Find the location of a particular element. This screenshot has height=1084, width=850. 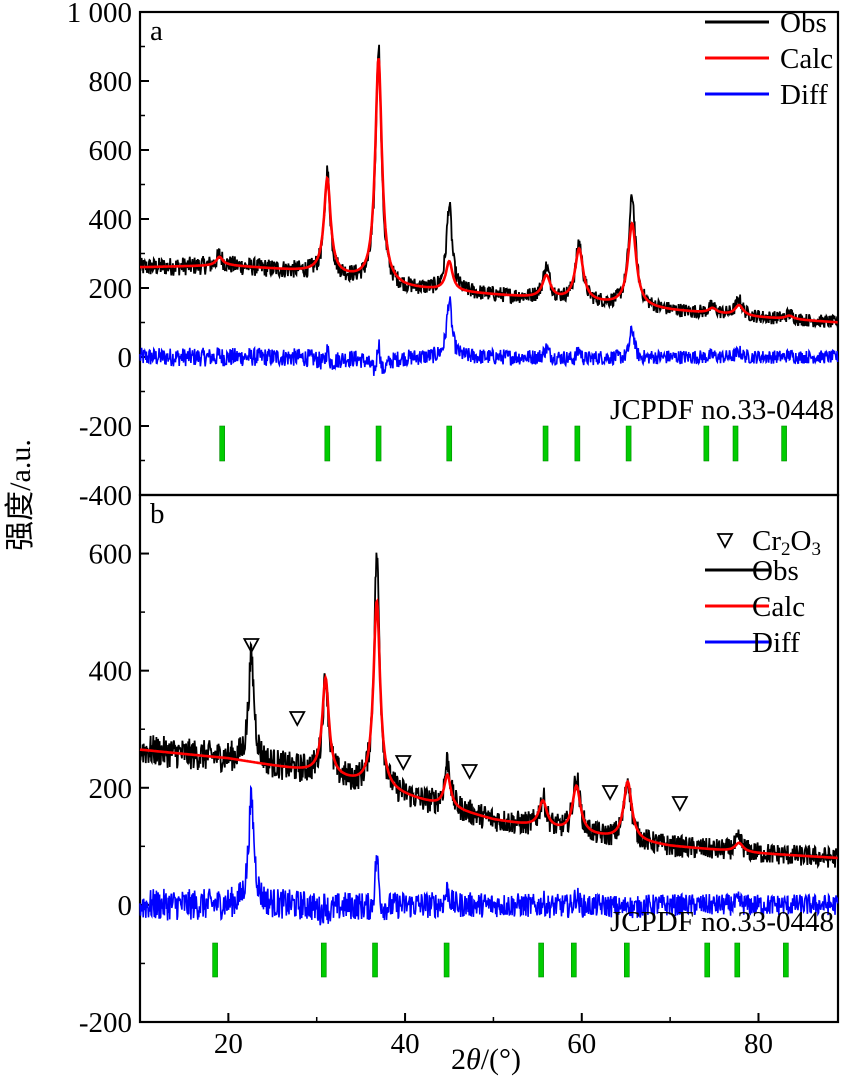

cr2o3-legend-marker is located at coordinates (725, 541).